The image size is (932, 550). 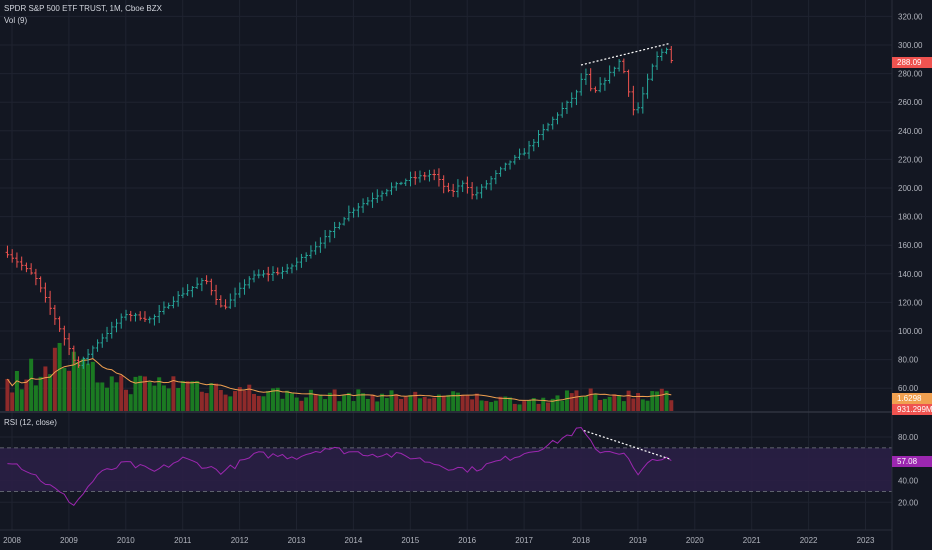 I want to click on symbol-title: SPDR S&P 500 ETF TRUST, 1M, Cboe BZX, so click(x=83, y=8).